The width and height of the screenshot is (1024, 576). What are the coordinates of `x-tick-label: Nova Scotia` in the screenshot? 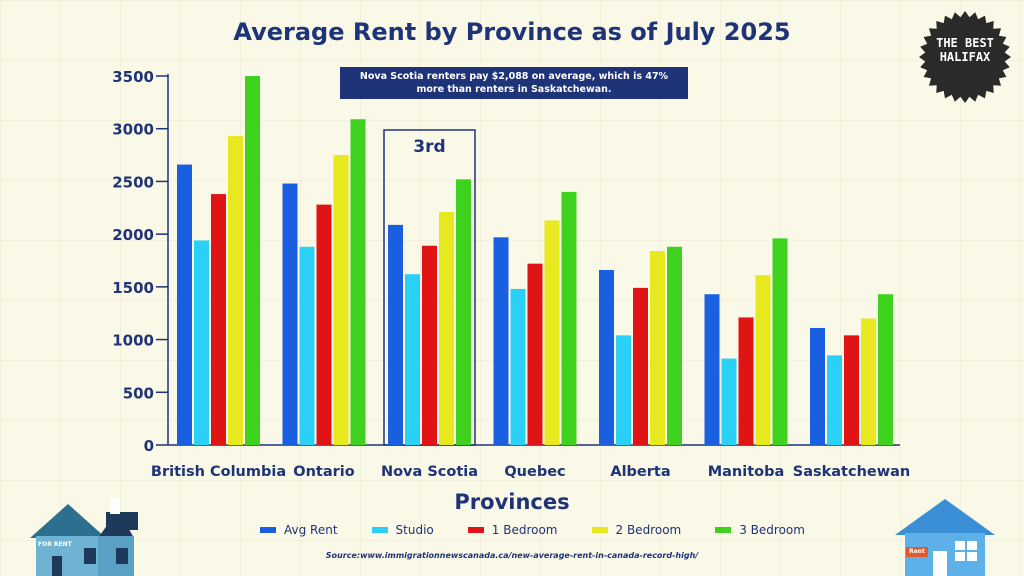 It's located at (429, 472).